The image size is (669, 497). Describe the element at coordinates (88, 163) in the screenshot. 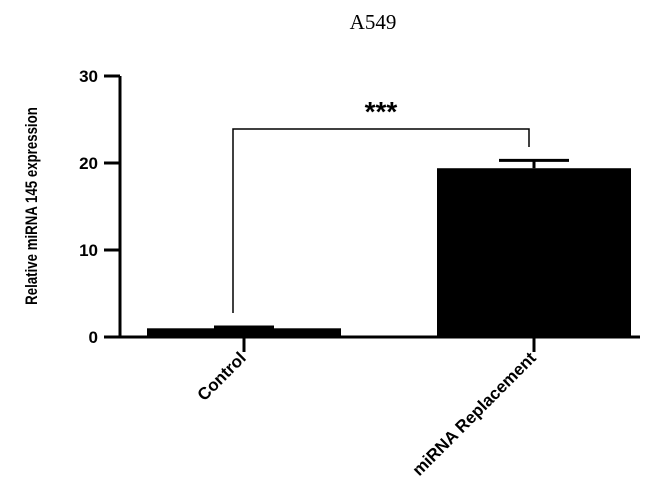

I see `y-tick-label: 20` at that location.